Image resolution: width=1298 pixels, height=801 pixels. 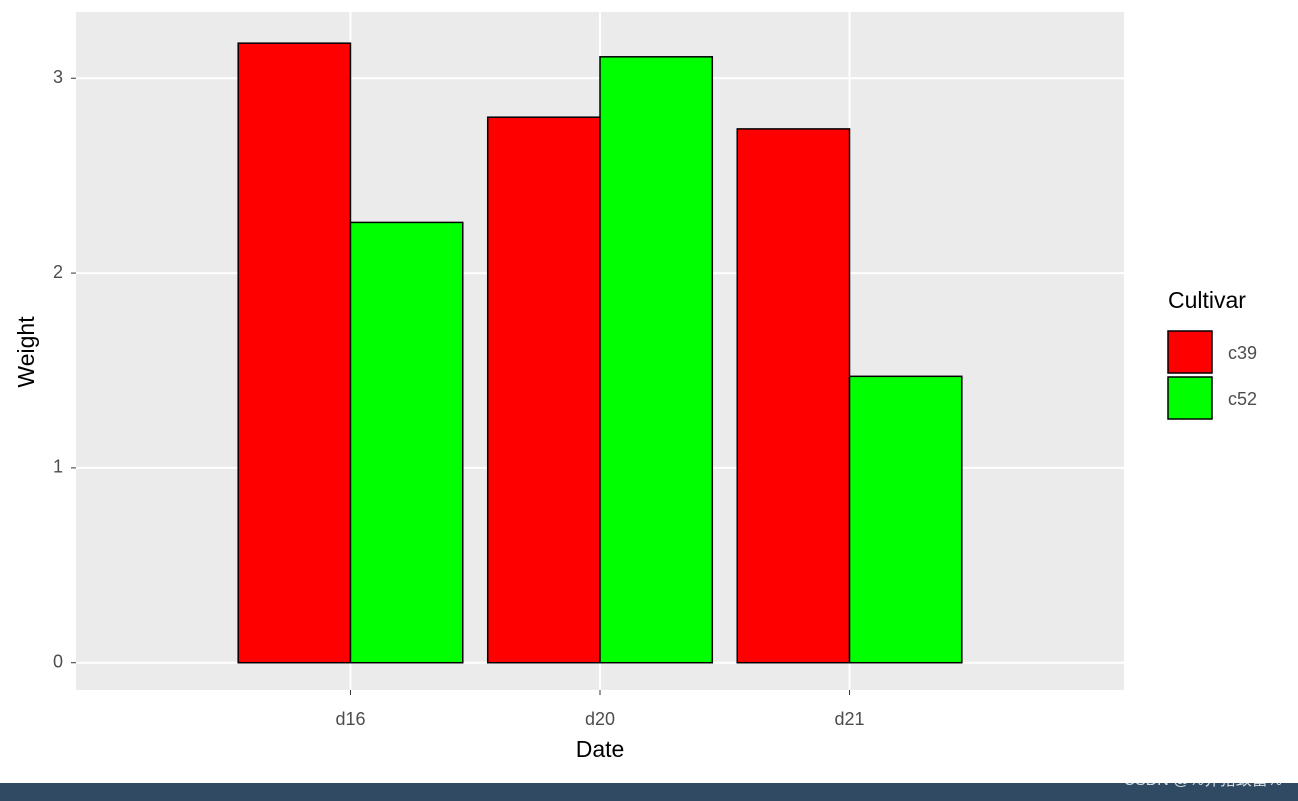 I want to click on y-axis-title: Weight, so click(x=26, y=352).